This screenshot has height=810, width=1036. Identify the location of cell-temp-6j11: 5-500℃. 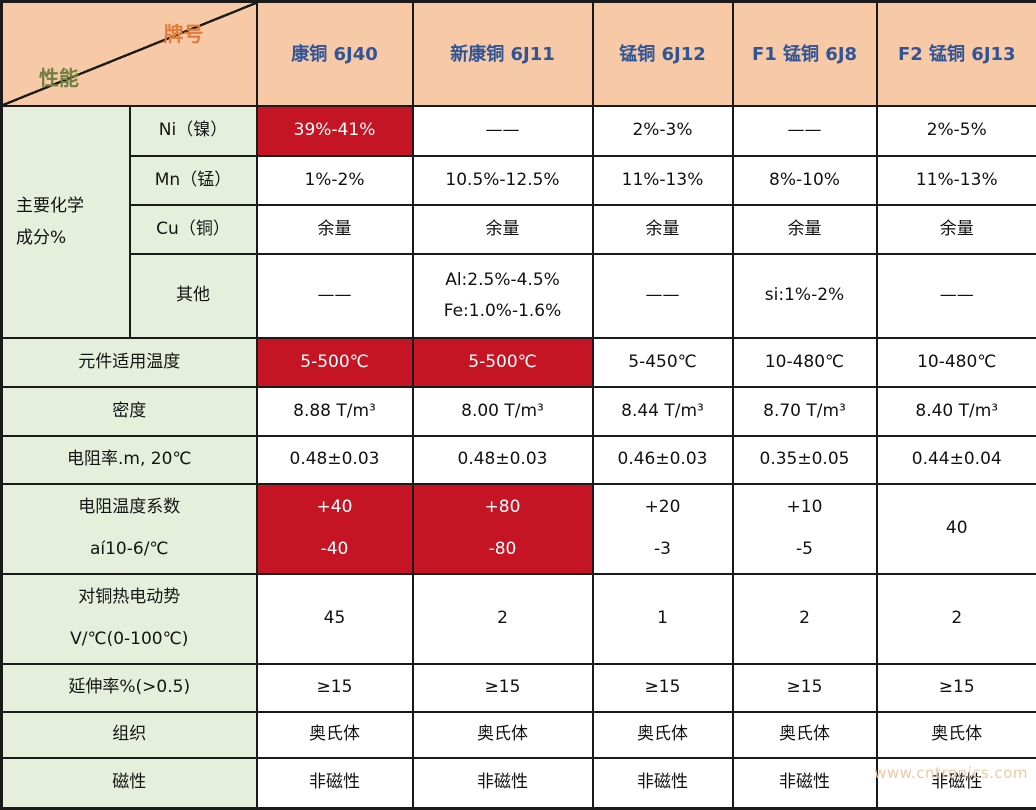
(503, 362).